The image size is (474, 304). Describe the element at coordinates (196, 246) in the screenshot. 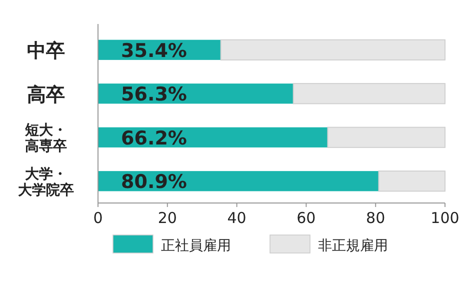

I see `legend-label: 正社員雇用` at that location.